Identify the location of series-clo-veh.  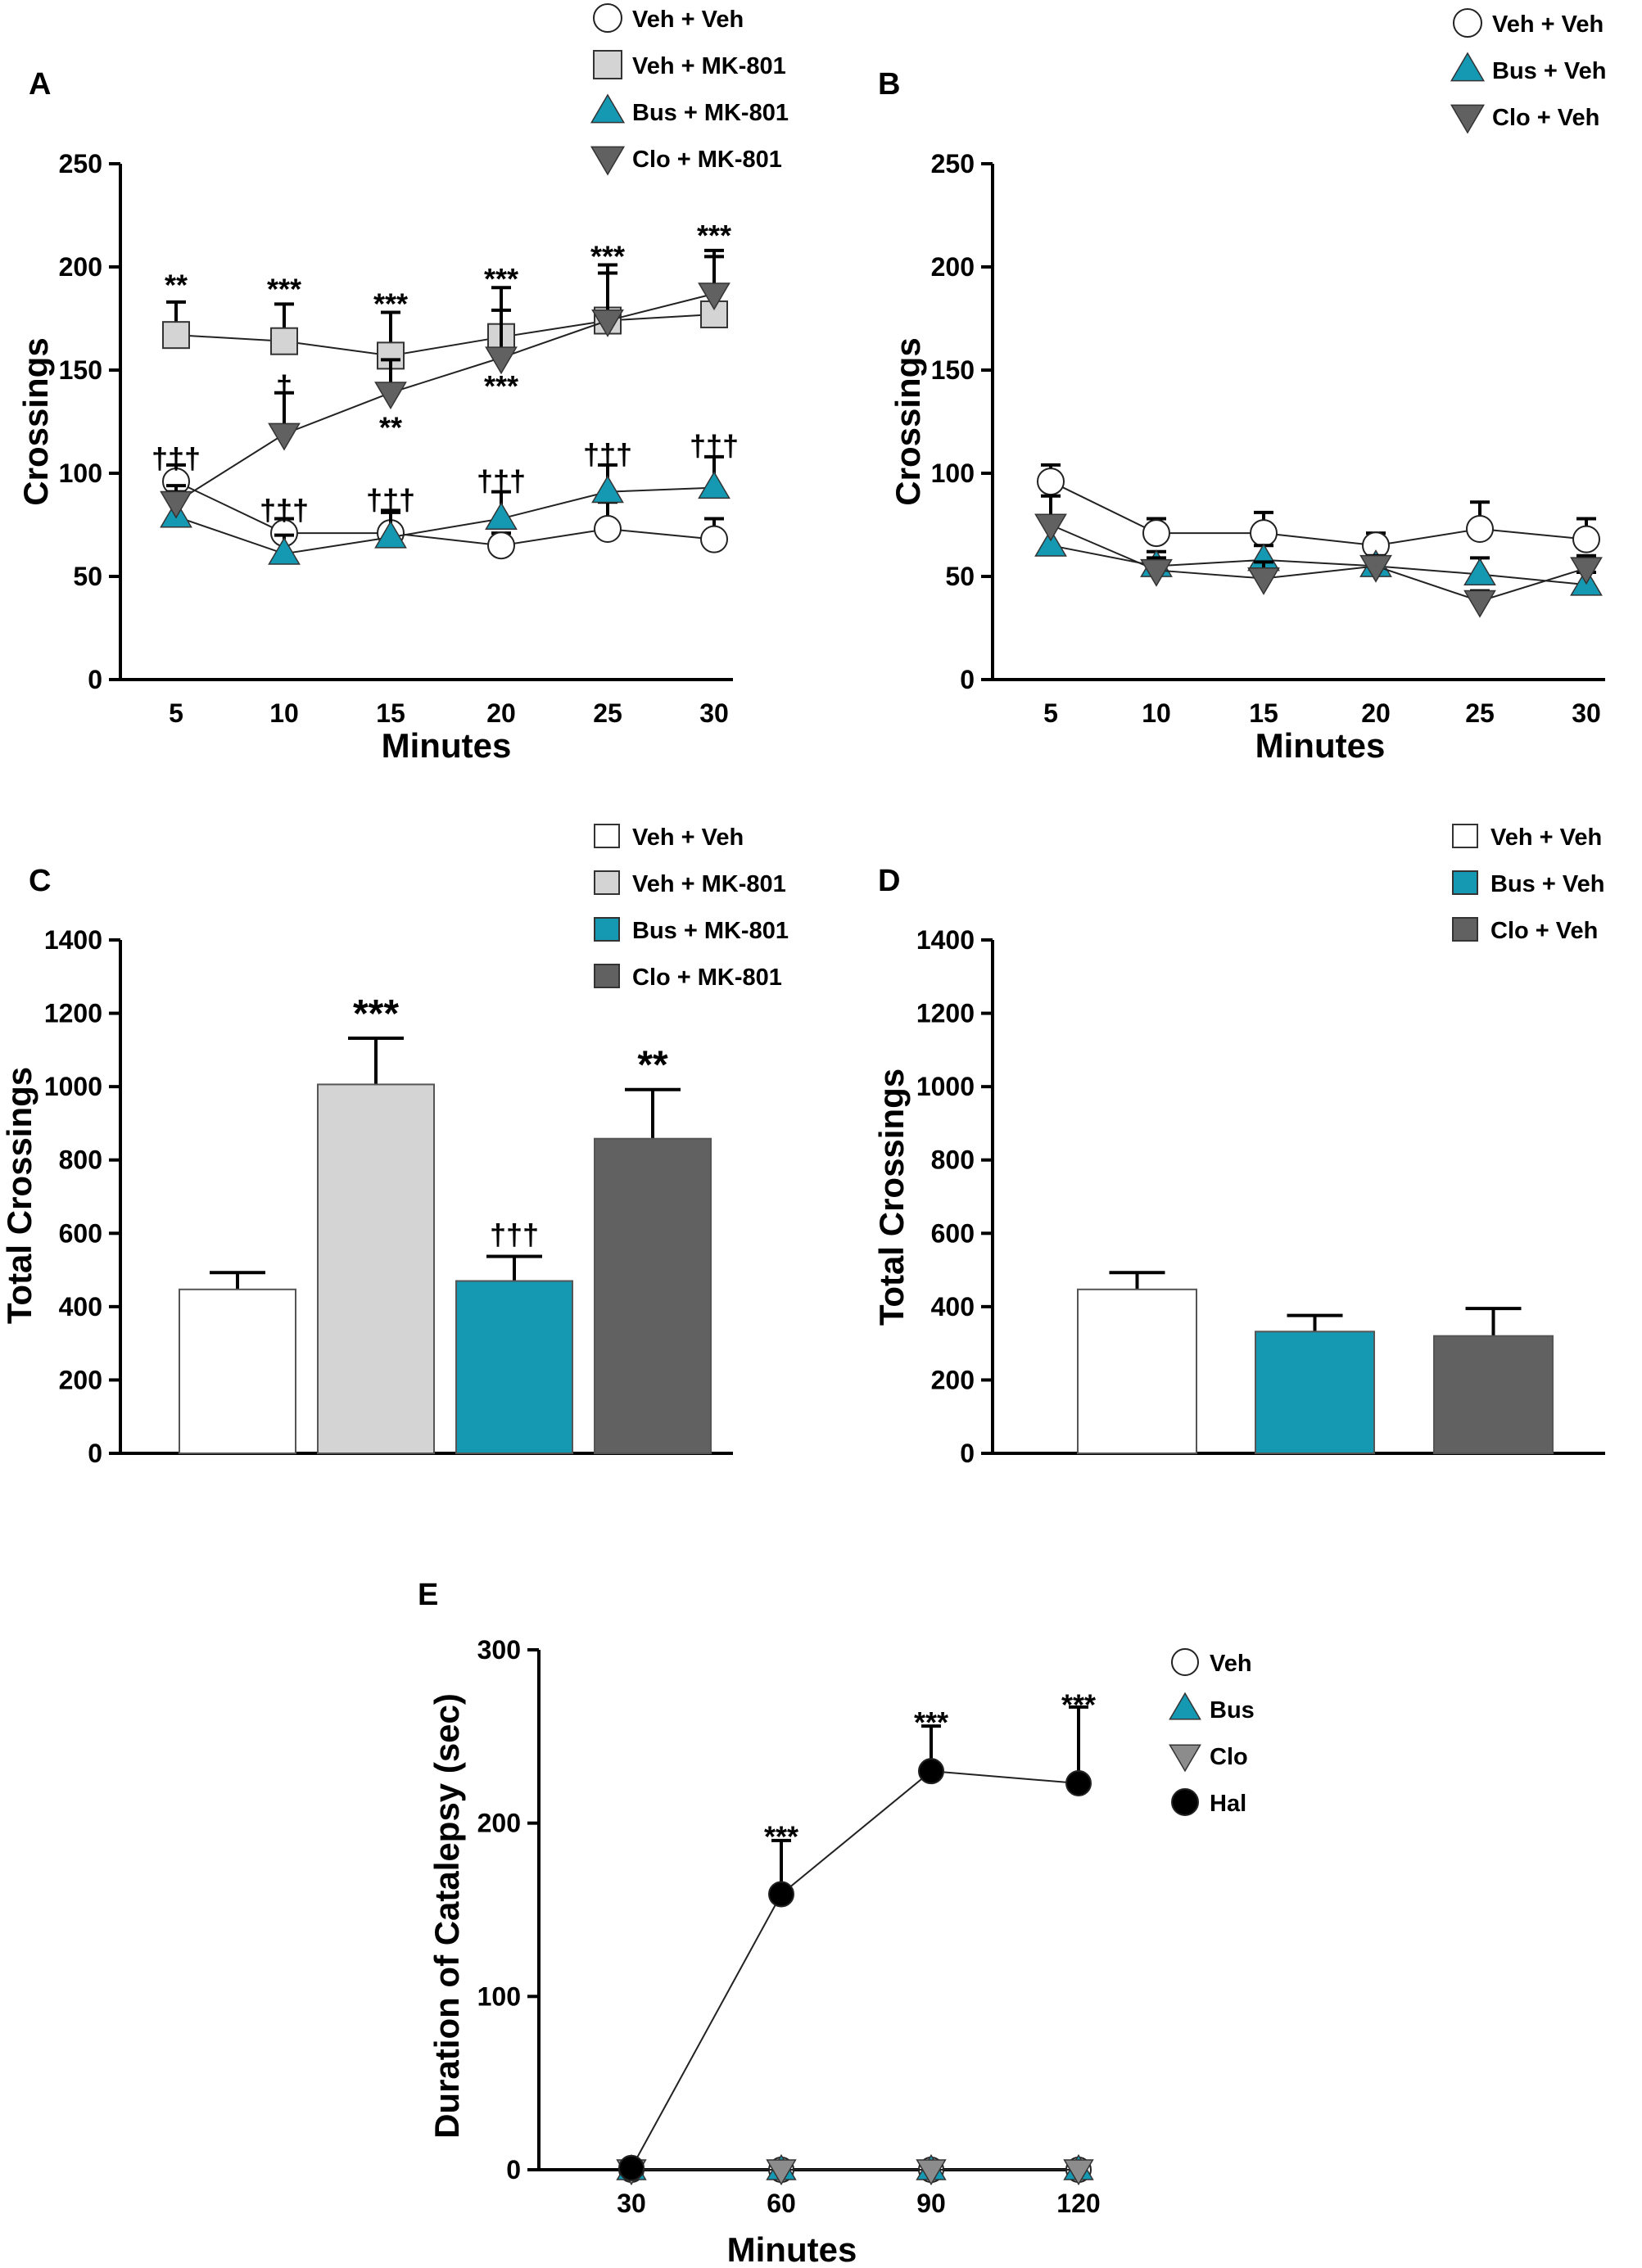
(1318, 556).